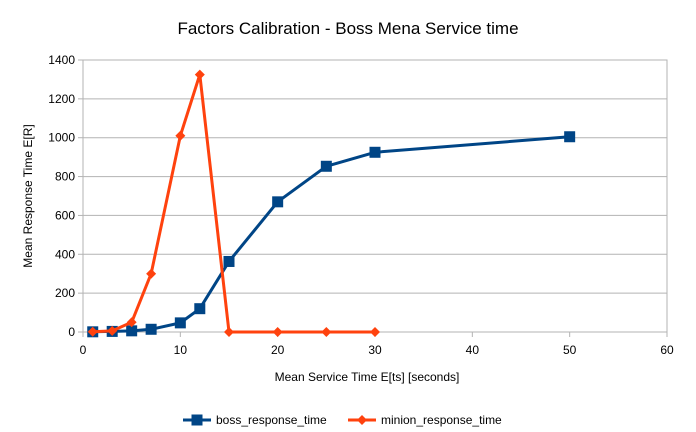 This screenshot has width=696, height=432. What do you see at coordinates (65, 215) in the screenshot?
I see `y-tick-label: 600` at bounding box center [65, 215].